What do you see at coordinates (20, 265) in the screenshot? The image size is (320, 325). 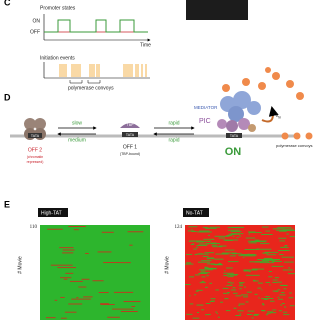 I see `axis-label: # Movie` at bounding box center [20, 265].